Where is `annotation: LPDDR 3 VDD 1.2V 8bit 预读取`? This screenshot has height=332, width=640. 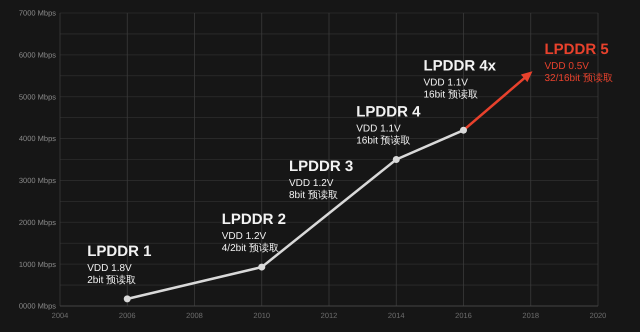 annotation: LPDDR 3 VDD 1.2V 8bit 预读取 is located at coordinates (321, 179).